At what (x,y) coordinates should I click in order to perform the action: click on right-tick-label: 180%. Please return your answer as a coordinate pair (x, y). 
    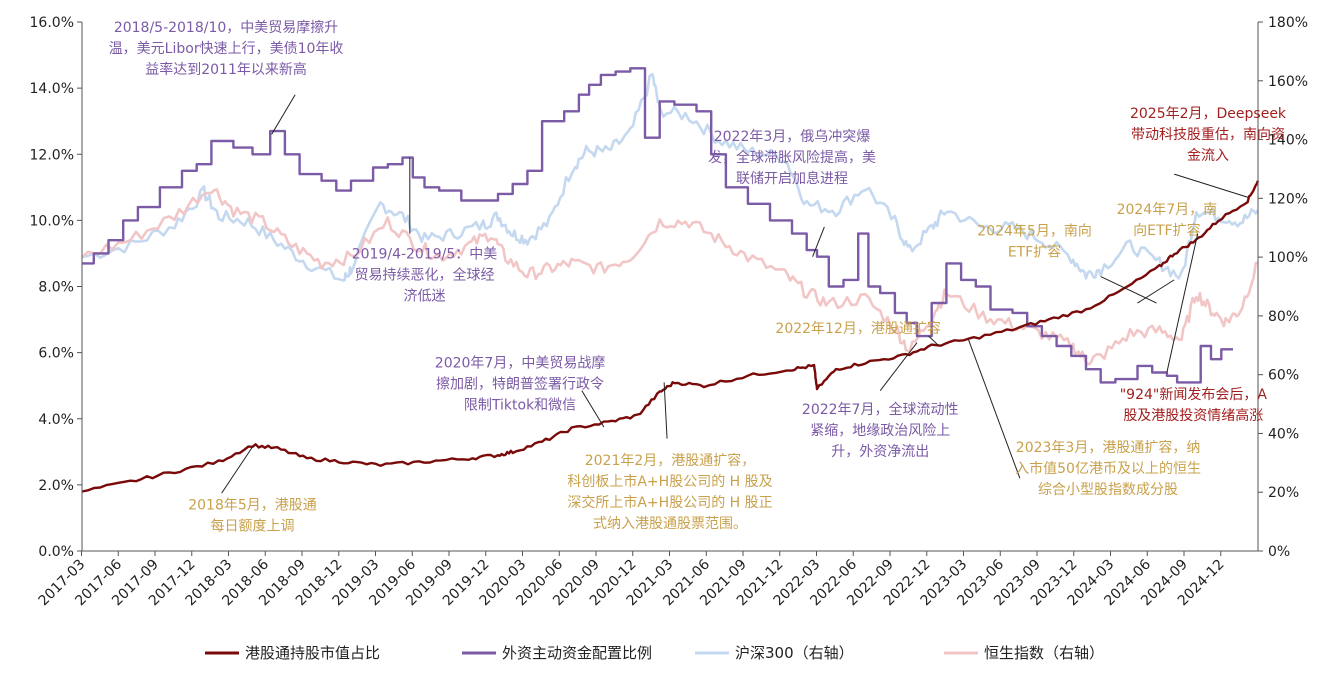
    Looking at the image, I should click on (1288, 23).